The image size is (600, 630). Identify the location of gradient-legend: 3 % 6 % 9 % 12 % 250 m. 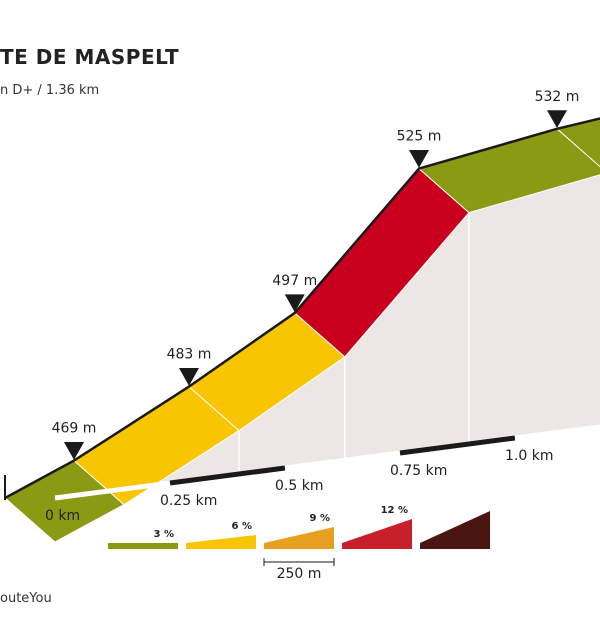
(299, 543).